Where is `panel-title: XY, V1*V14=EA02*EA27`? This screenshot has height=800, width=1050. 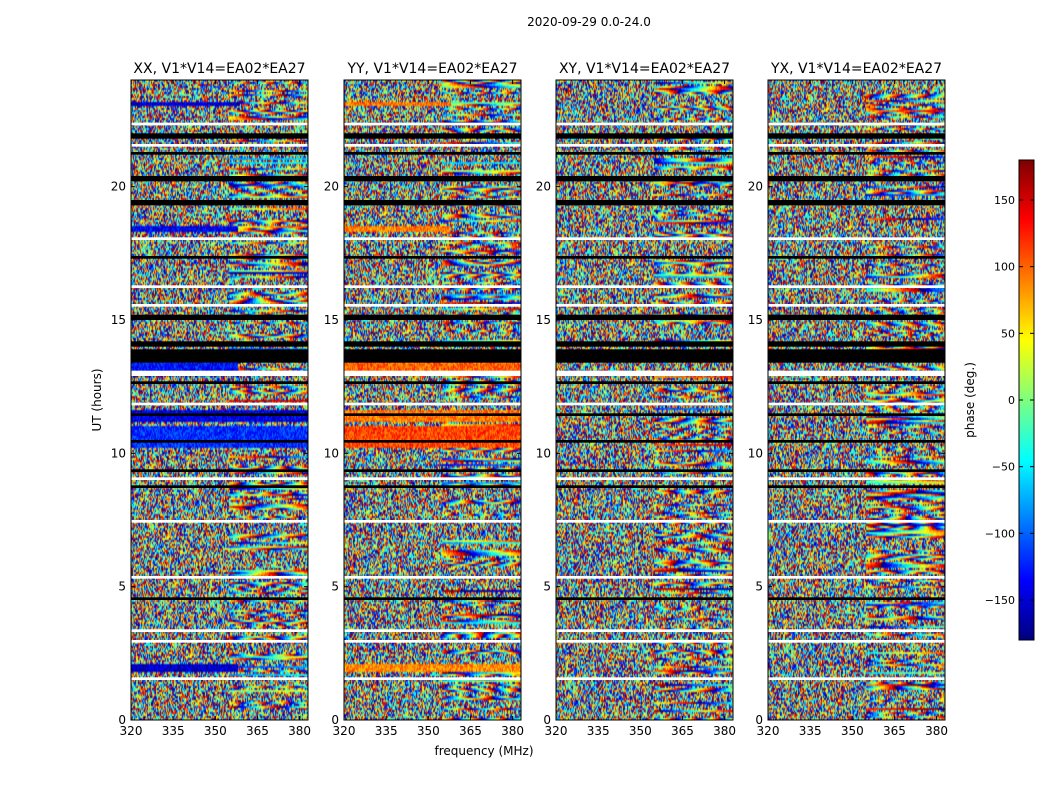 panel-title: XY, V1*V14=EA02*EA27 is located at coordinates (644, 69).